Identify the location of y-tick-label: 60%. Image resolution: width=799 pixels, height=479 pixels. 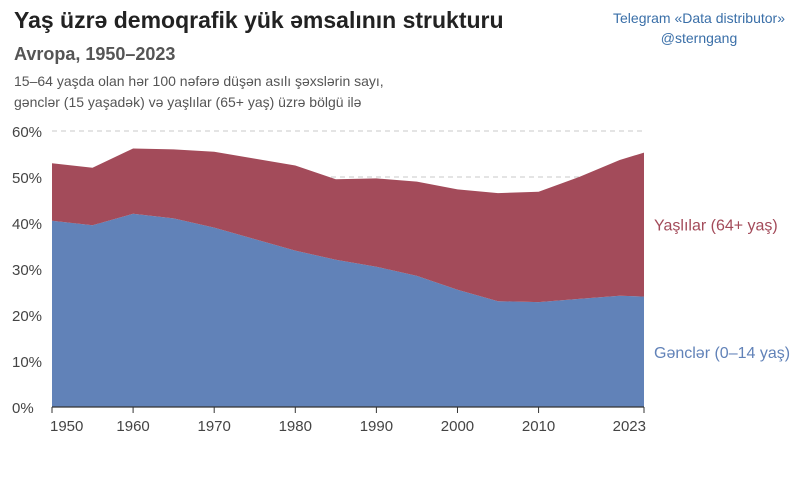
(27, 132).